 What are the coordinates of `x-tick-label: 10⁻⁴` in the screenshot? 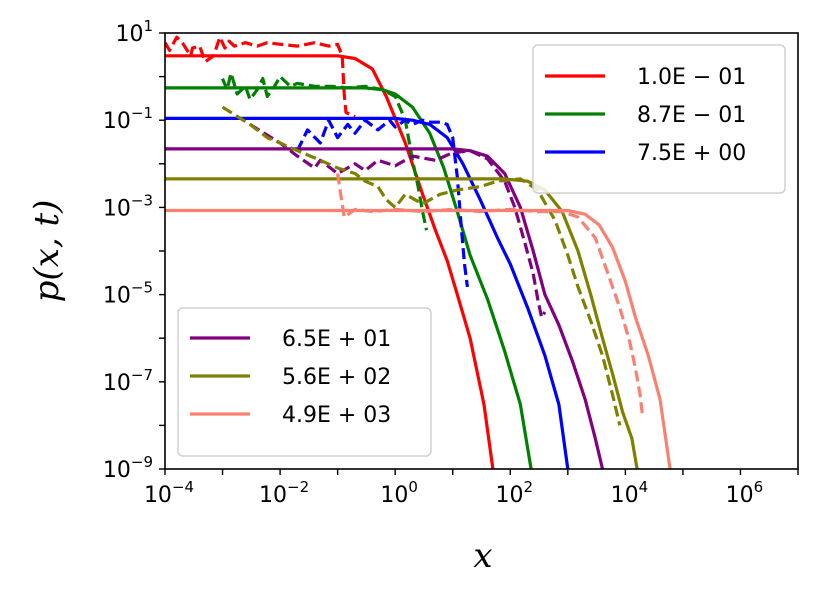 It's located at (169, 493).